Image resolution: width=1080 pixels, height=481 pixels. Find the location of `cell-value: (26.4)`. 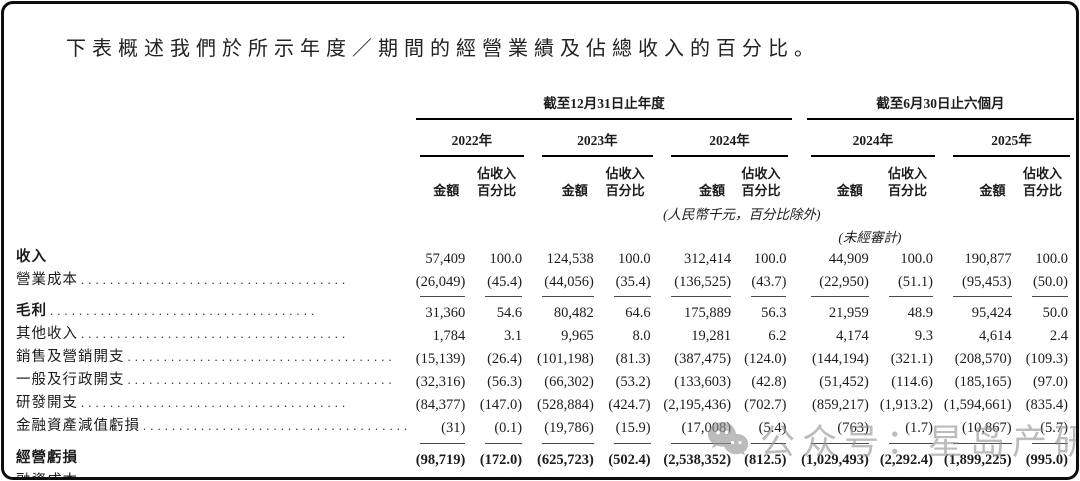

cell-value: (26.4) is located at coordinates (505, 359).